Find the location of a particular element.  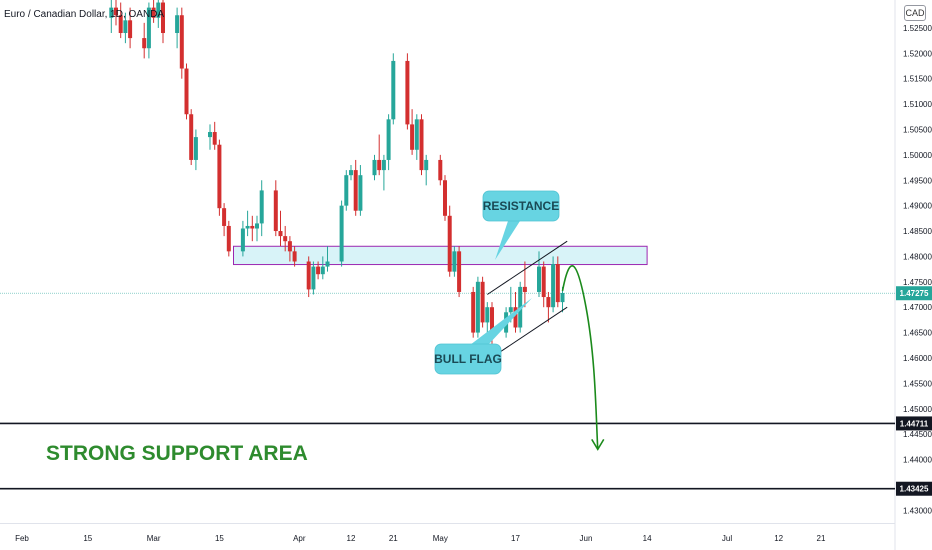

support-area-label: STRONG SUPPORT AREA is located at coordinates (177, 453).